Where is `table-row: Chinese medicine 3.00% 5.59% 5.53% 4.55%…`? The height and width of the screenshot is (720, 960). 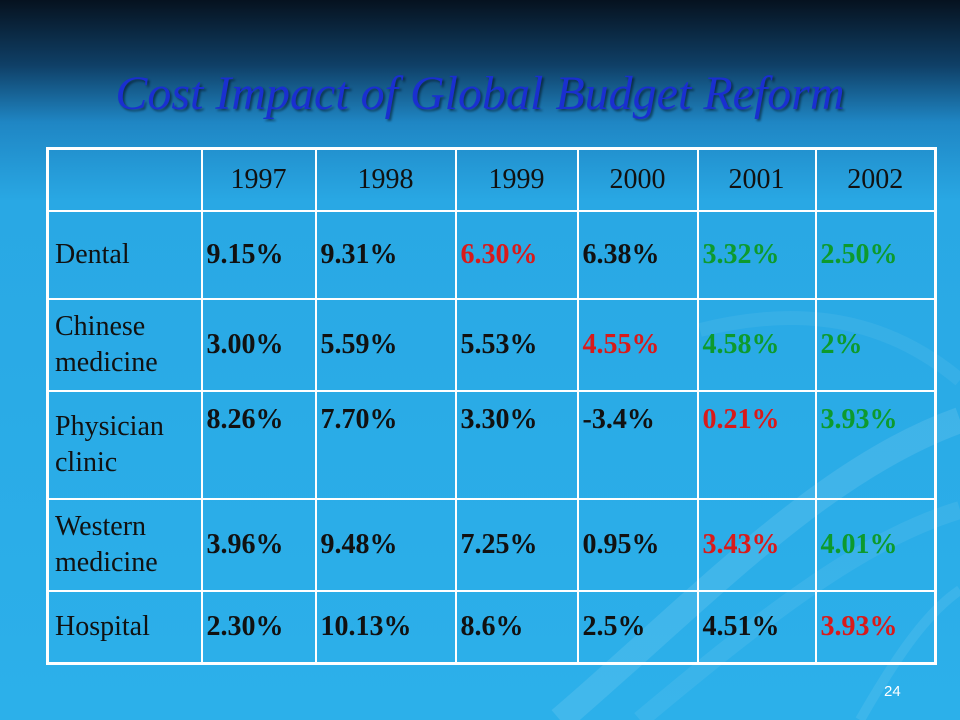 table-row: Chinese medicine 3.00% 5.59% 5.53% 4.55%… is located at coordinates (491, 344).